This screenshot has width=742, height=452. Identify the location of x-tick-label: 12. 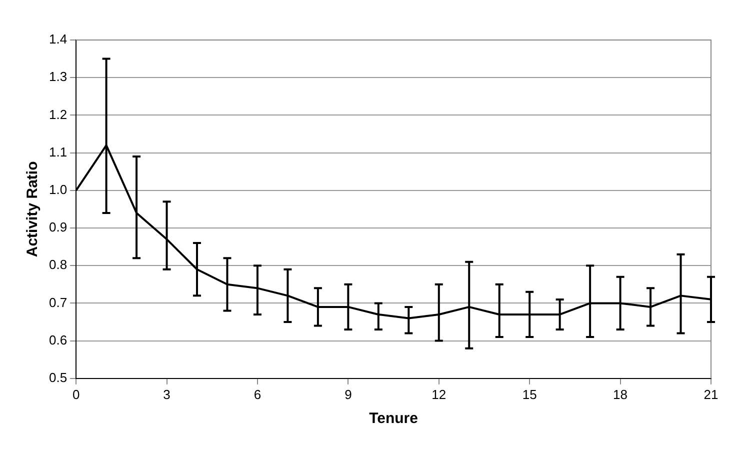
(439, 394).